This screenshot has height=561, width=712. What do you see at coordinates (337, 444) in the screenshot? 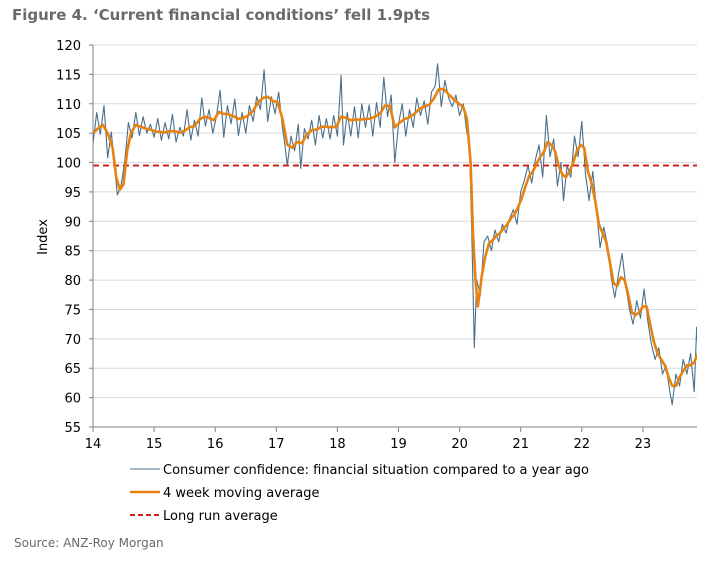
I see `x-tick-label: 18` at bounding box center [337, 444].